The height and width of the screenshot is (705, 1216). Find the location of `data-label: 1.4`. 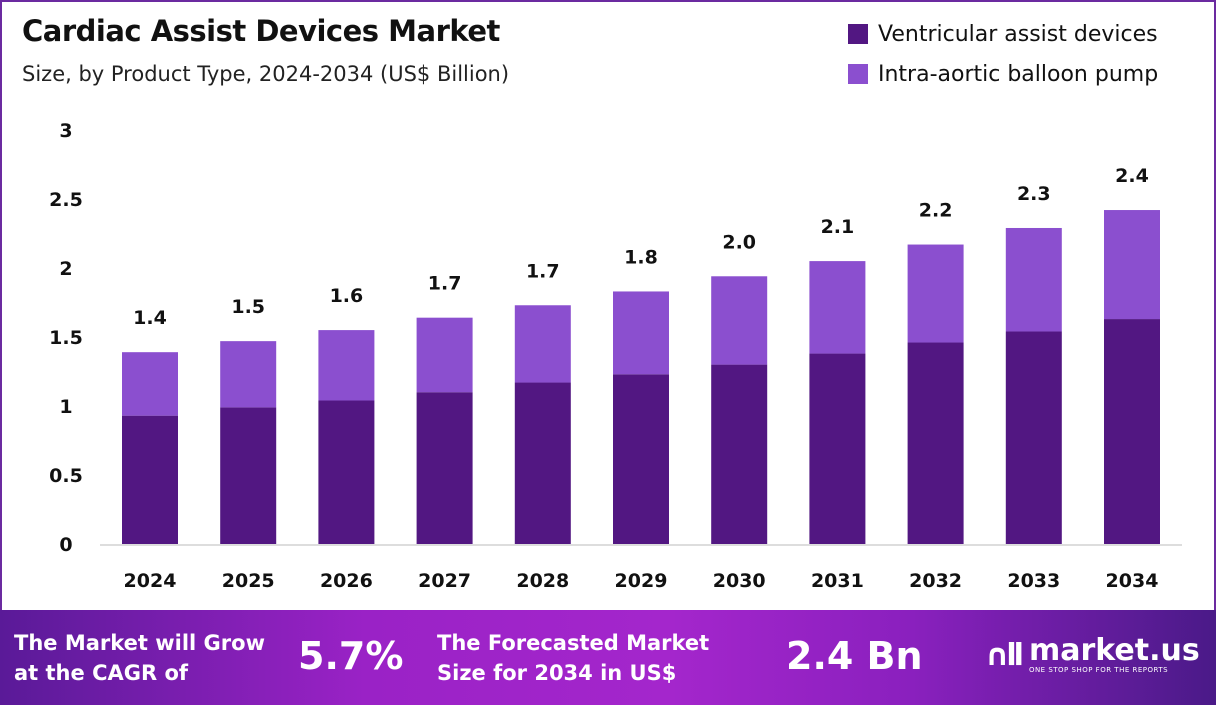

data-label: 1.4 is located at coordinates (150, 318).